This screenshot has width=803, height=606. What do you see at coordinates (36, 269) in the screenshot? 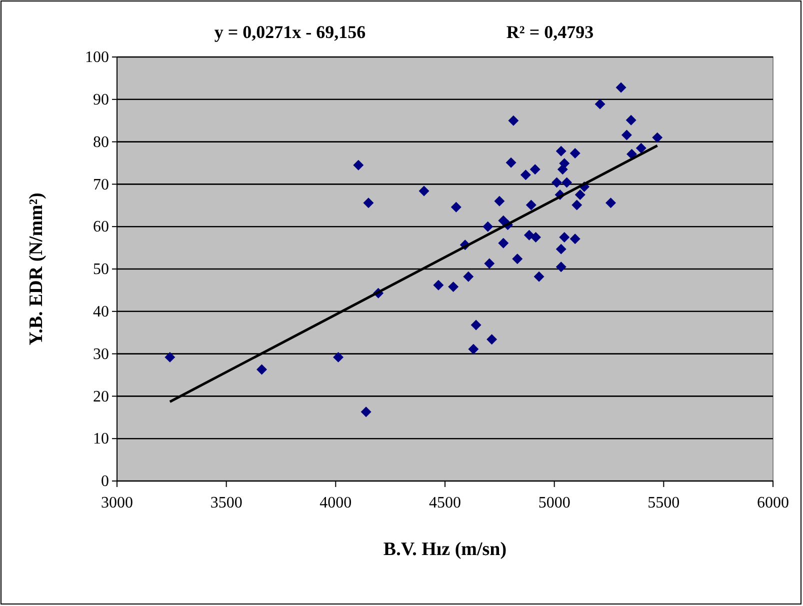
I see `y-axis-title: Y.B. EDR (N/mm²)` at bounding box center [36, 269].